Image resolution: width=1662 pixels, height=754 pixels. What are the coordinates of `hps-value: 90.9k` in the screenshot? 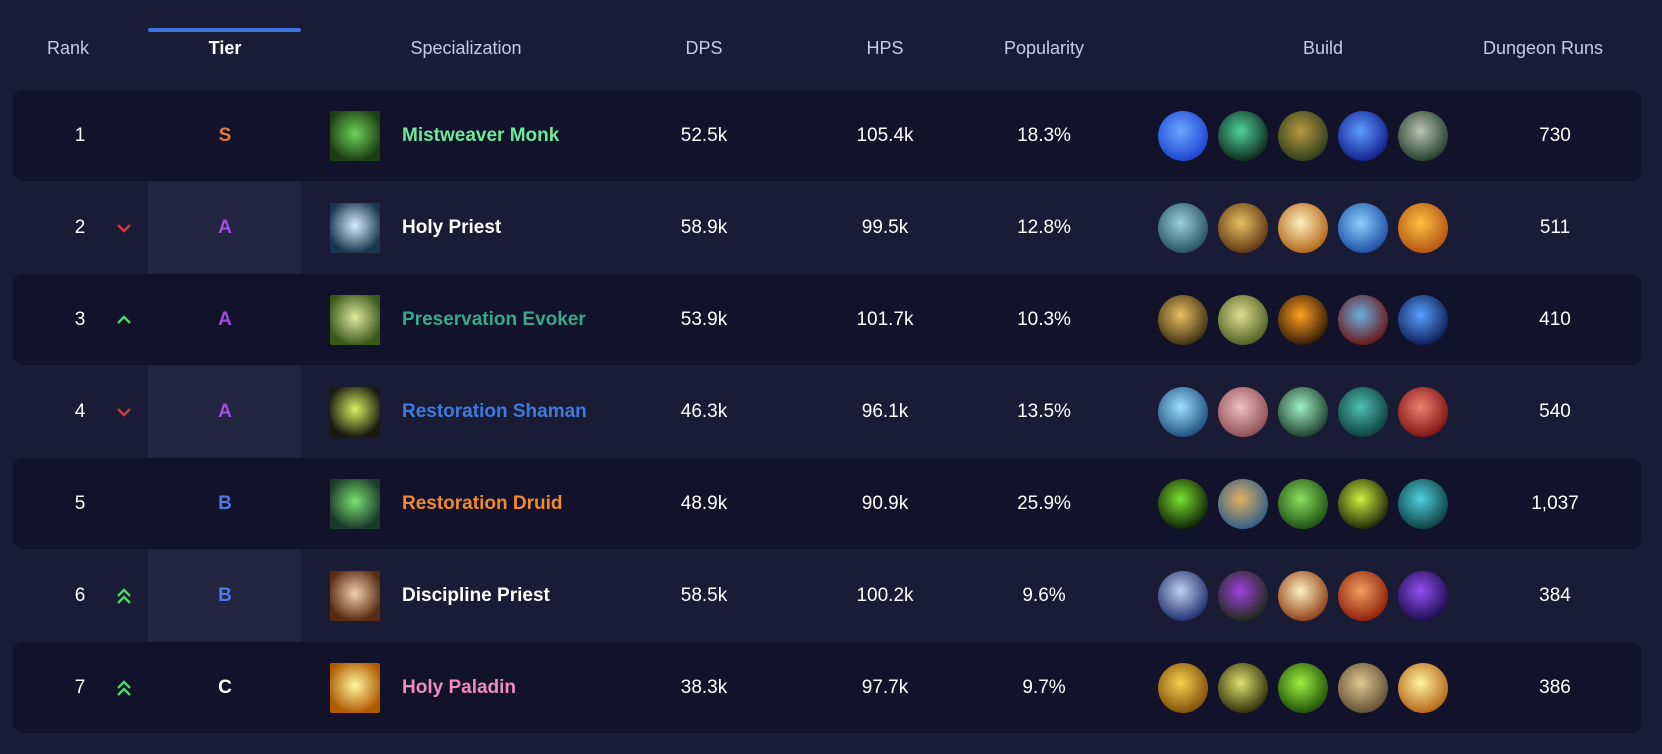 It's located at (885, 503).